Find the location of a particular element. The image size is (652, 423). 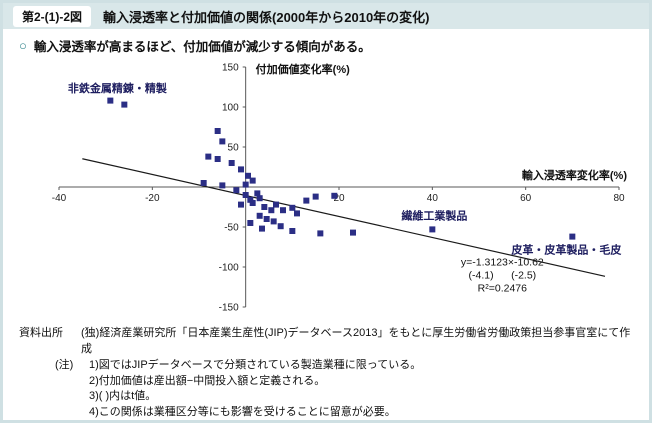

note-item: 2)付加価値は産出額−中間投入額と定義される。 is located at coordinates (207, 380).